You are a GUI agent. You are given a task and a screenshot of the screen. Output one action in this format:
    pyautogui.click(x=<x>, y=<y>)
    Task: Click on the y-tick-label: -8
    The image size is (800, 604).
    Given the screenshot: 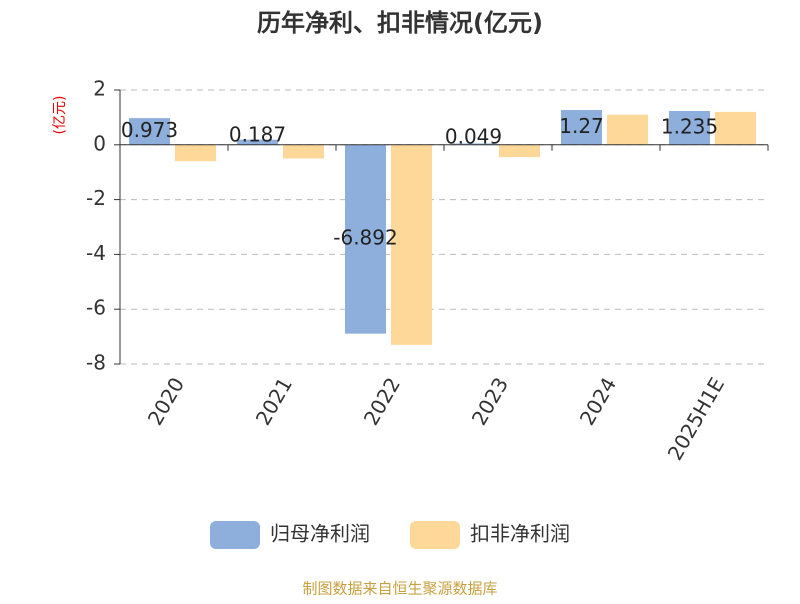 What is the action you would take?
    pyautogui.click(x=96, y=363)
    